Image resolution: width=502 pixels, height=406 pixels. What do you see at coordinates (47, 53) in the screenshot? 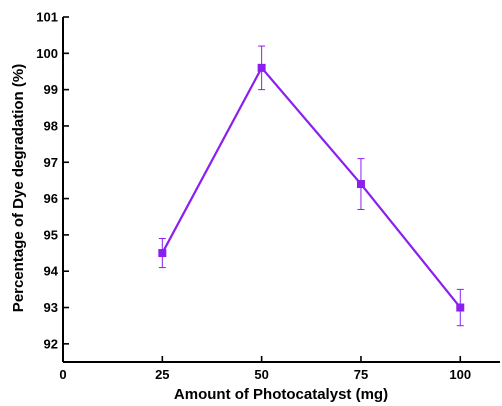
I see `y-tick-label: 100` at bounding box center [47, 53].